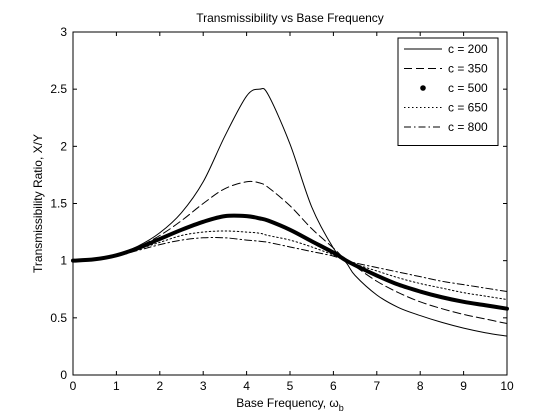 This screenshot has width=560, height=420. What do you see at coordinates (468, 49) in the screenshot?
I see `legend-entry-label: c = 200` at bounding box center [468, 49].